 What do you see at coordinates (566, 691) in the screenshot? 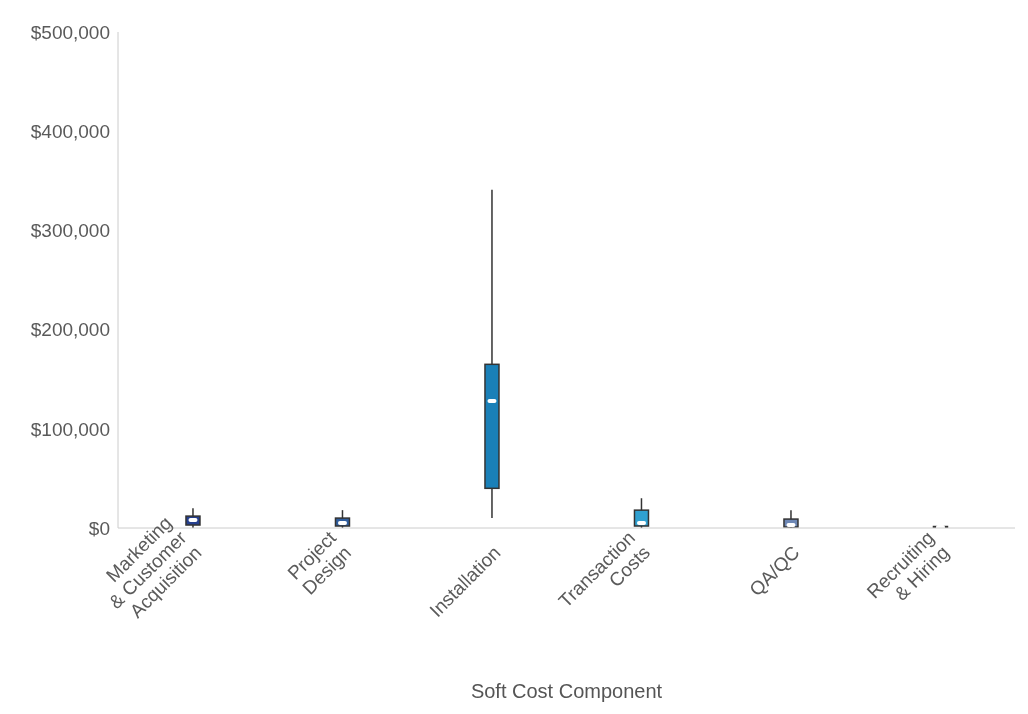
I see `x-axis-title: Soft Cost Component` at bounding box center [566, 691].